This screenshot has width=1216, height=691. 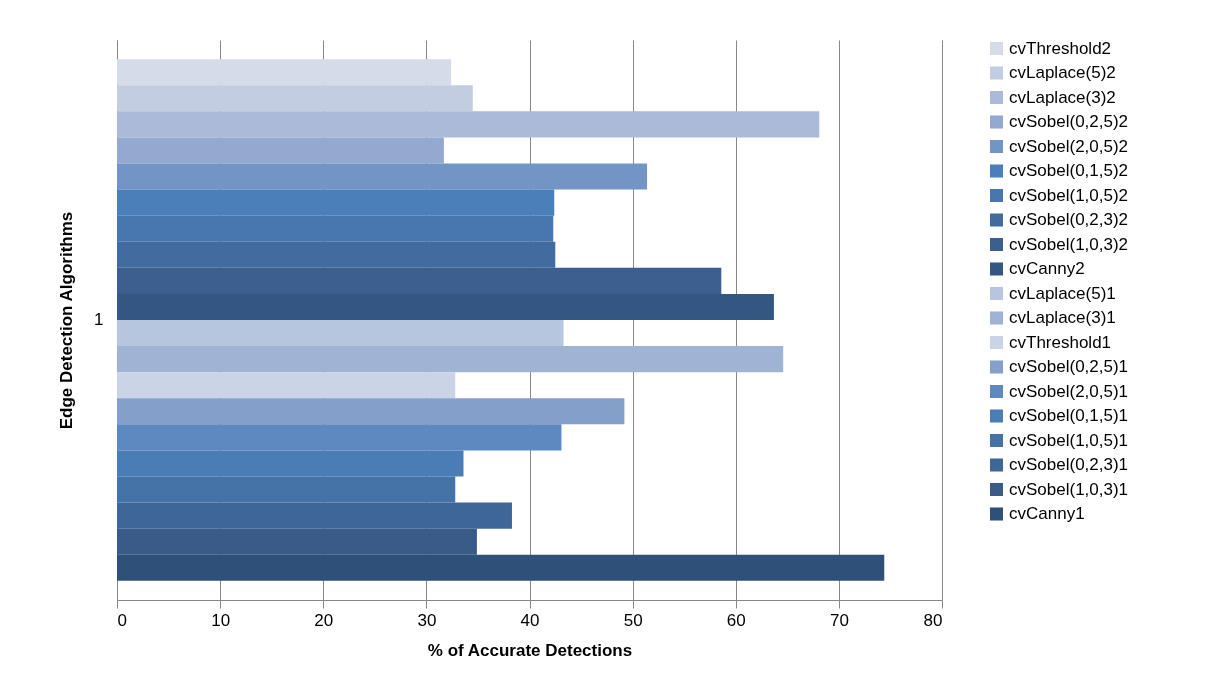 I want to click on legend-label: cvThreshold2, so click(x=1060, y=48).